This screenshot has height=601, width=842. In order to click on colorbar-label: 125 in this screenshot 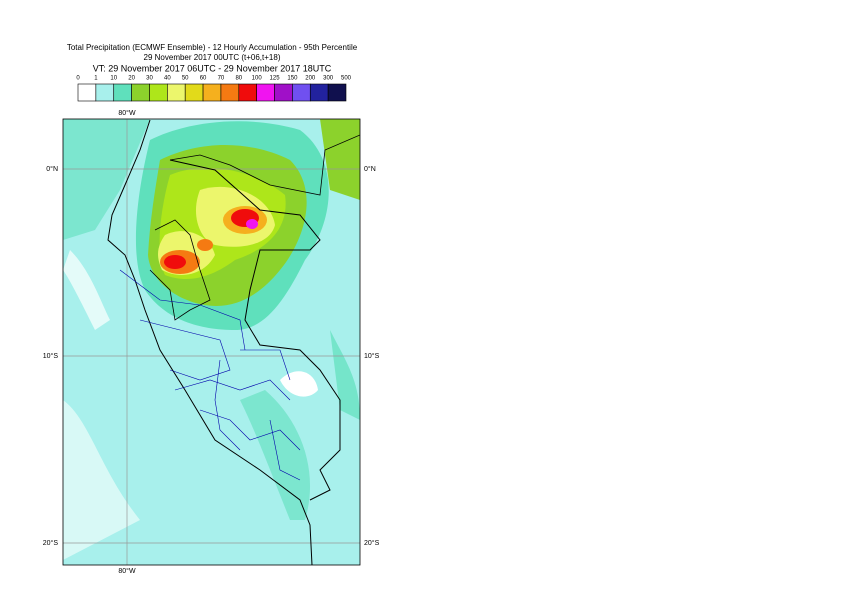, I will do `click(275, 79)`.